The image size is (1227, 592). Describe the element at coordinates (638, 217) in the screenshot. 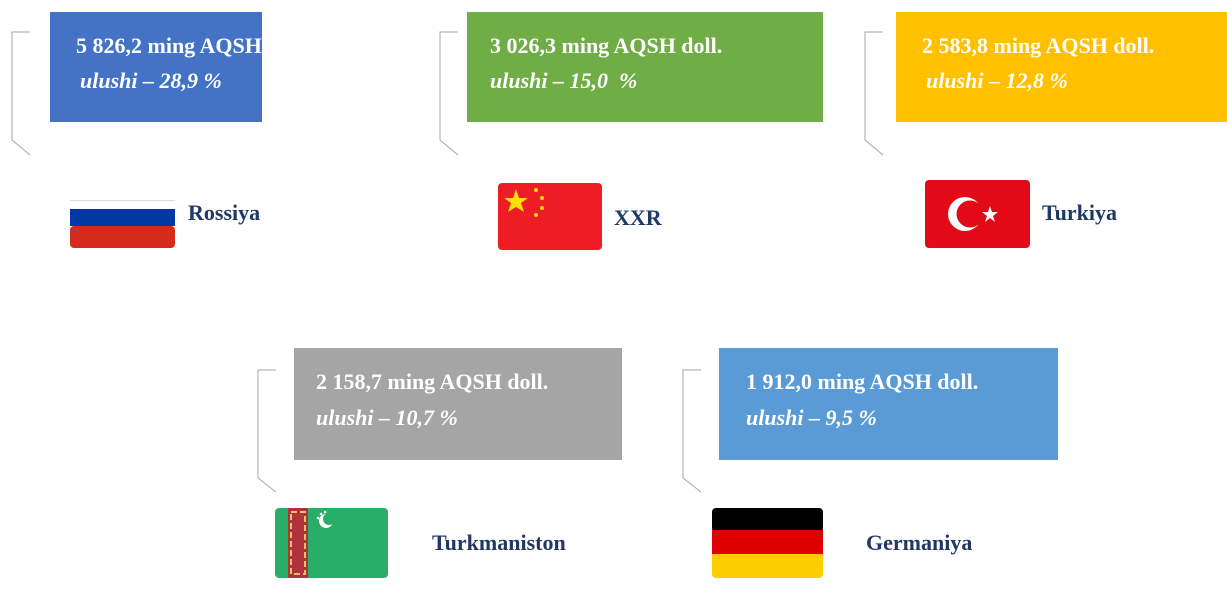

I see `country: XXR` at that location.